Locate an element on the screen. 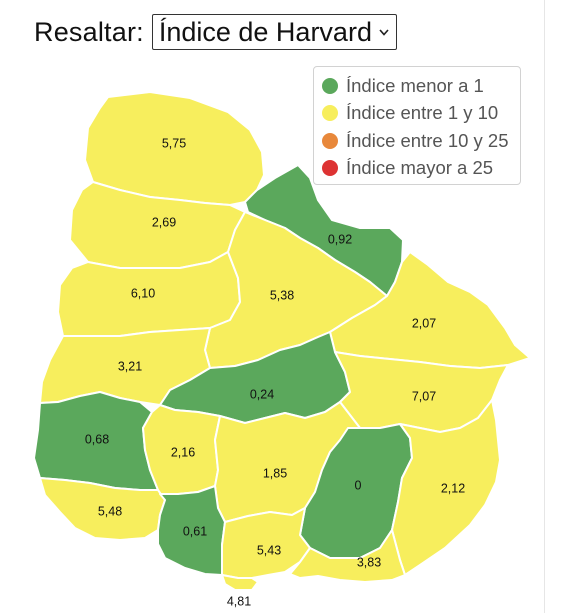 This screenshot has width=569, height=613. department-rocha is located at coordinates (446, 487).